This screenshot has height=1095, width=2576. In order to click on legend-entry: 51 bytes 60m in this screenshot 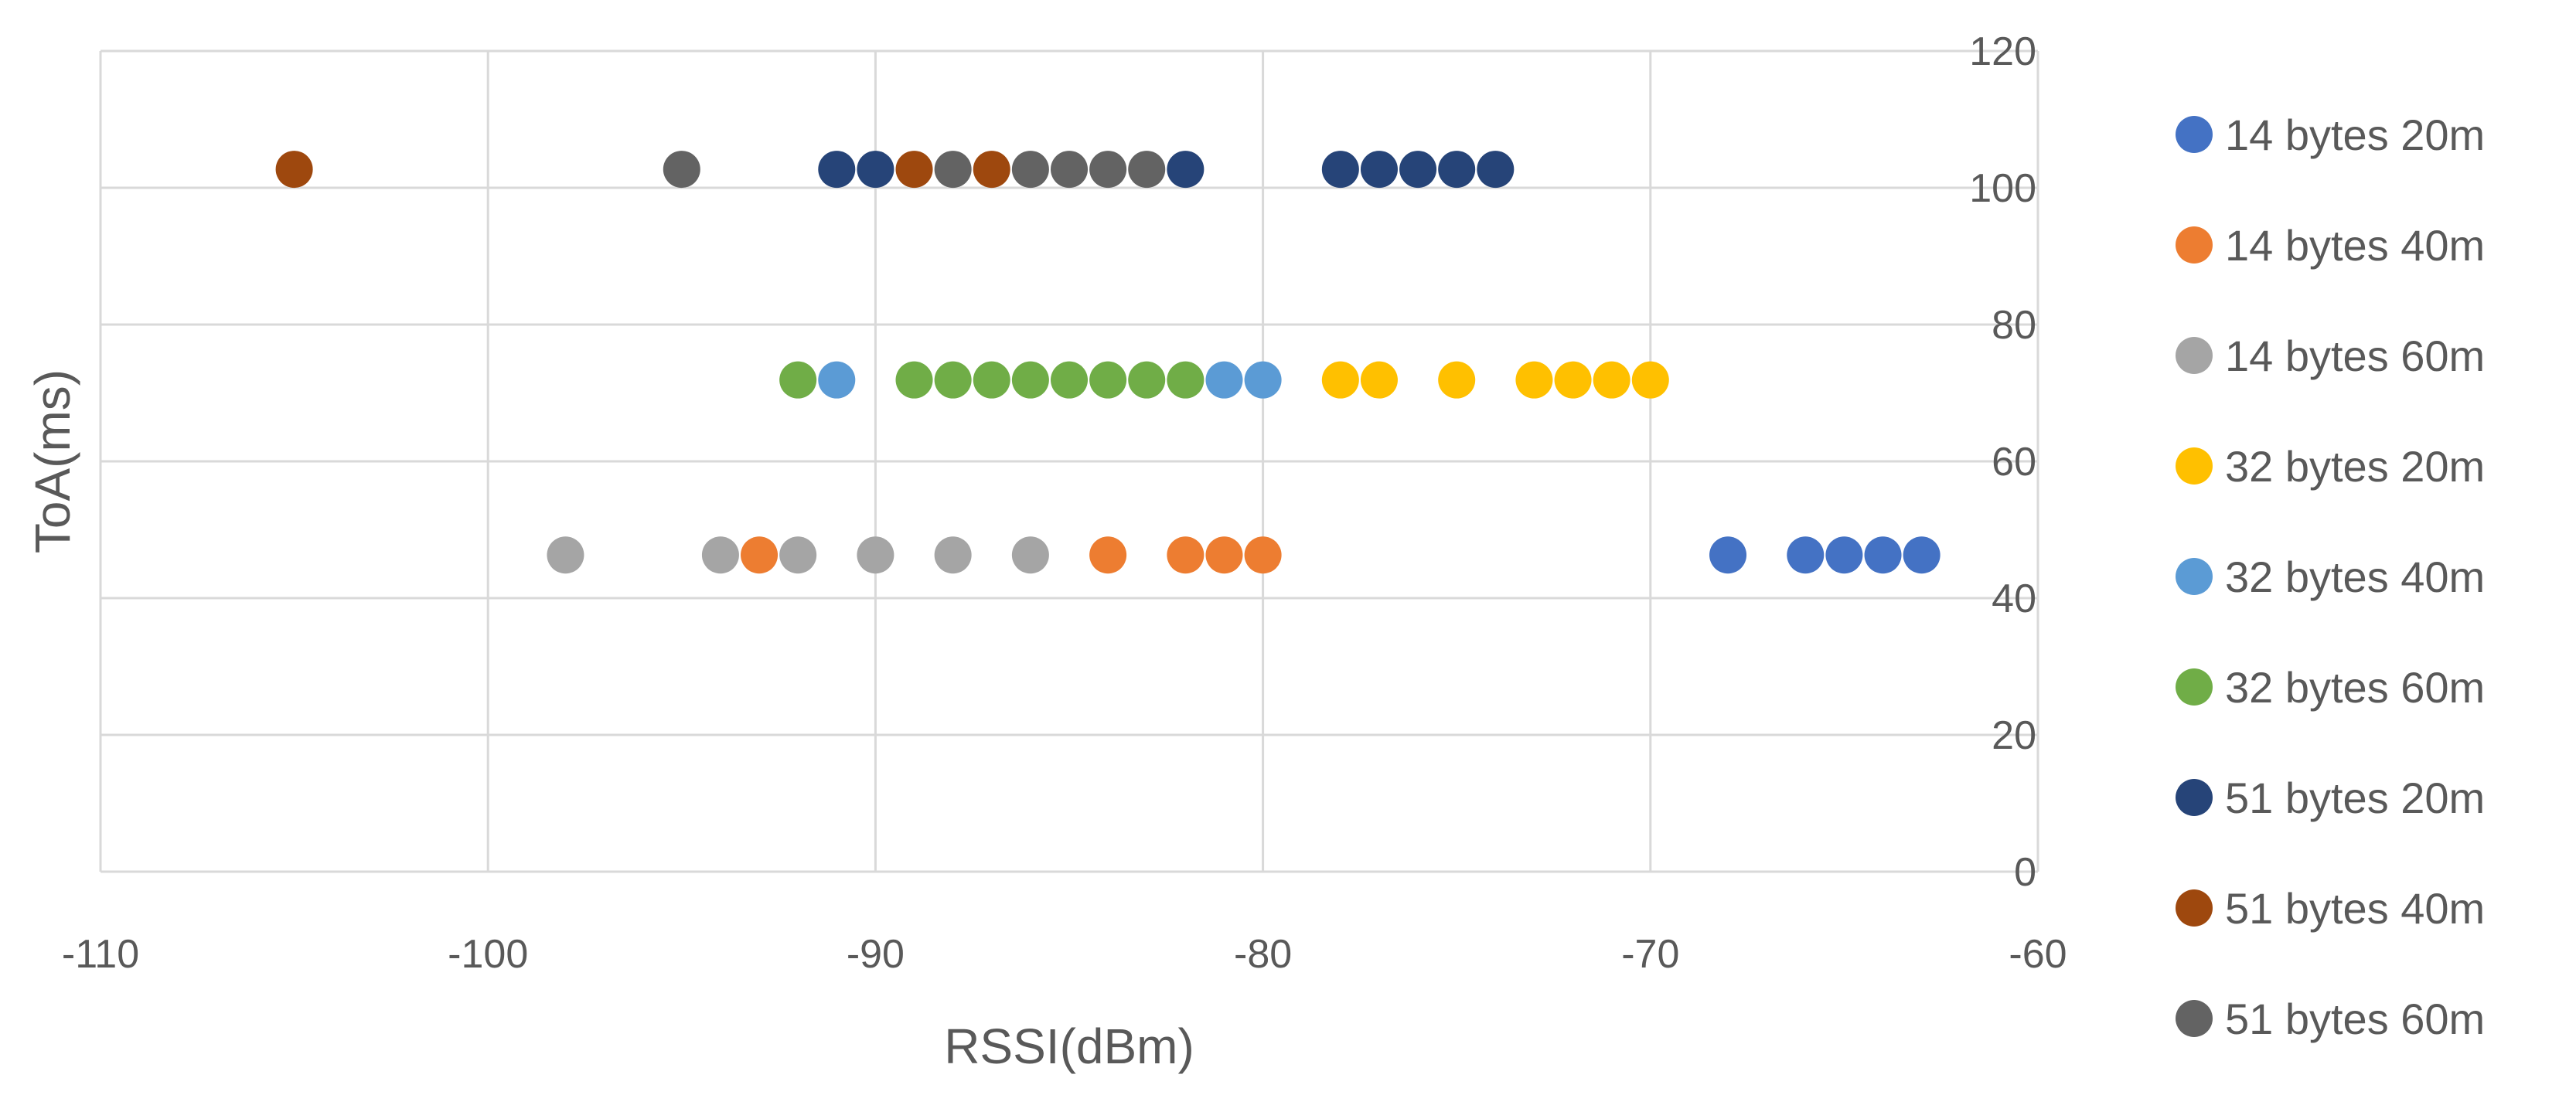, I will do `click(2330, 1019)`.